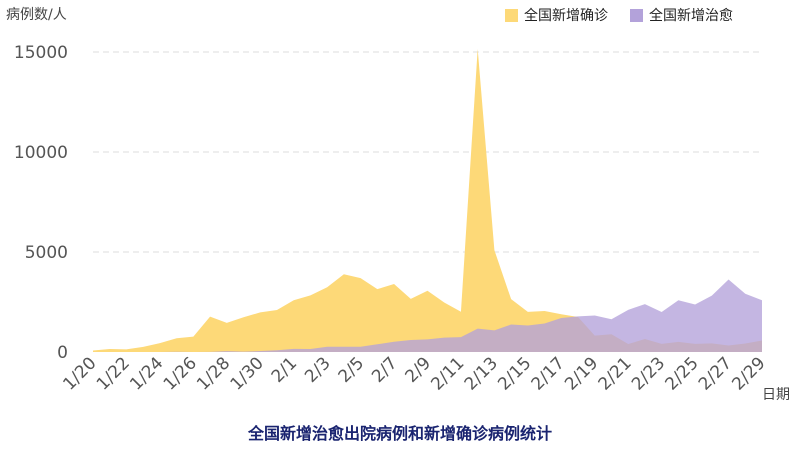 The width and height of the screenshot is (800, 450). What do you see at coordinates (548, 373) in the screenshot?
I see `x-tick-label: 2/17` at bounding box center [548, 373].